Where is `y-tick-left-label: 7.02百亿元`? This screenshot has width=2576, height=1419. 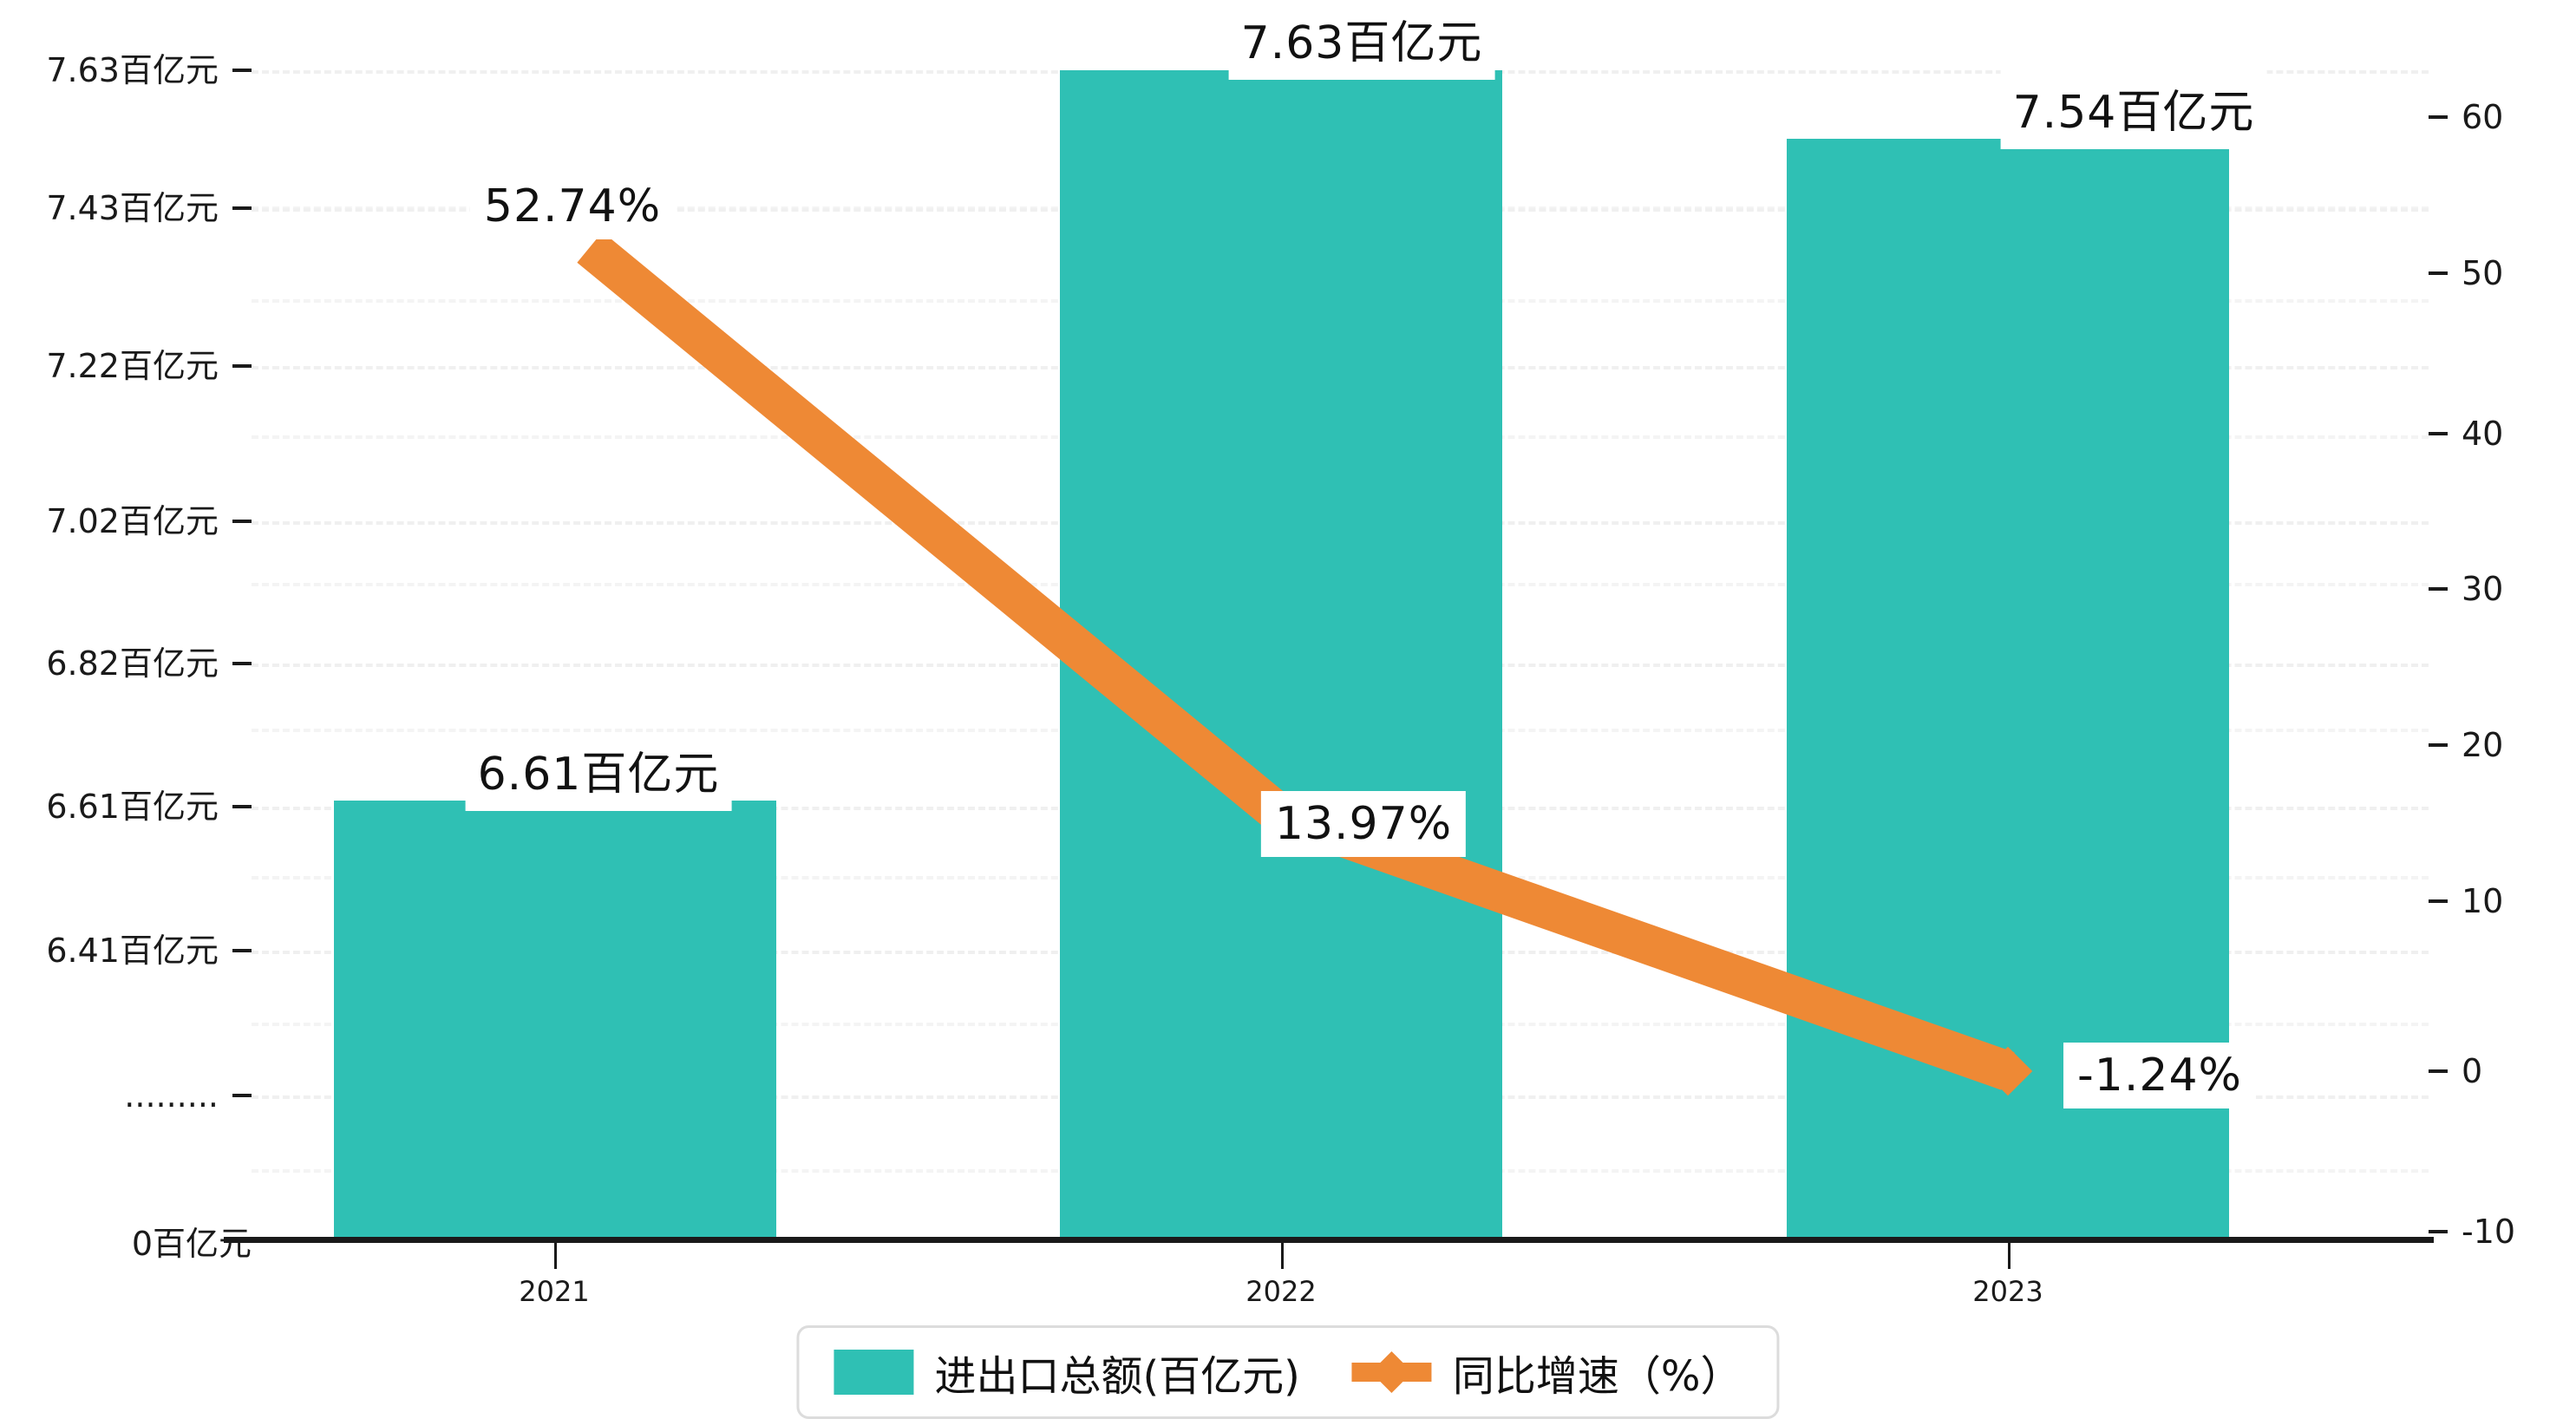
y-tick-left-label: 7.02百亿元 is located at coordinates (132, 521).